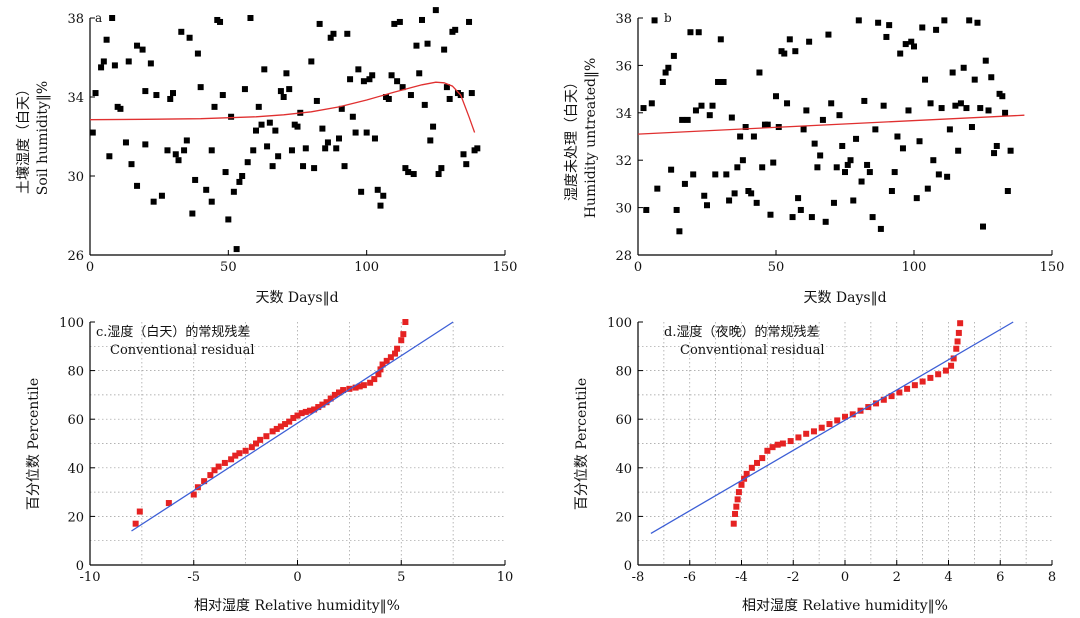 The image size is (1080, 618). Describe the element at coordinates (752, 350) in the screenshot. I see `panel-d-subtitle: Conventional residual` at that location.